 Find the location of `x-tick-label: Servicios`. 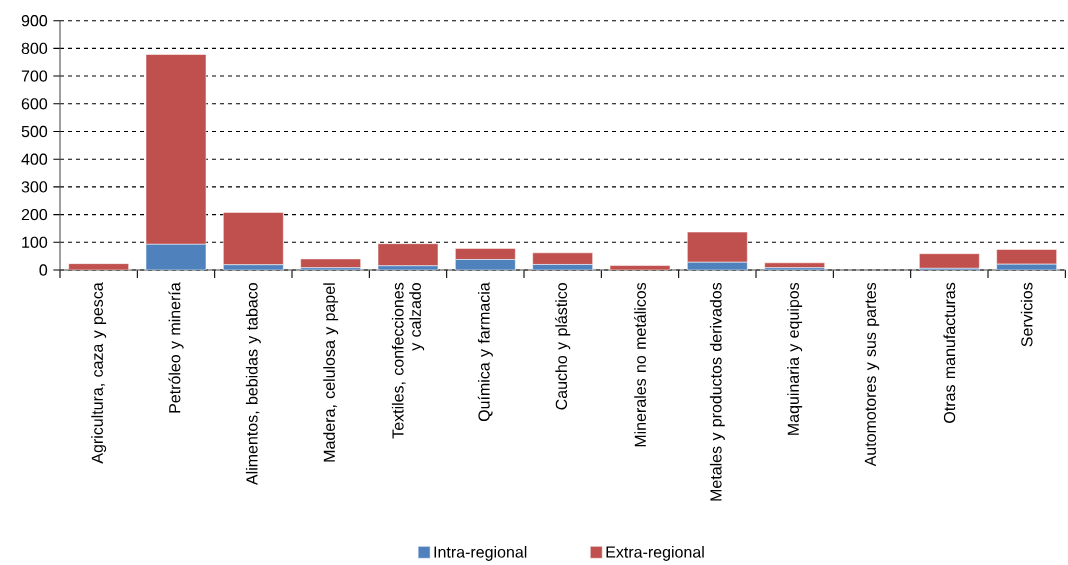

x-tick-label: Servicios is located at coordinates (1026, 314).